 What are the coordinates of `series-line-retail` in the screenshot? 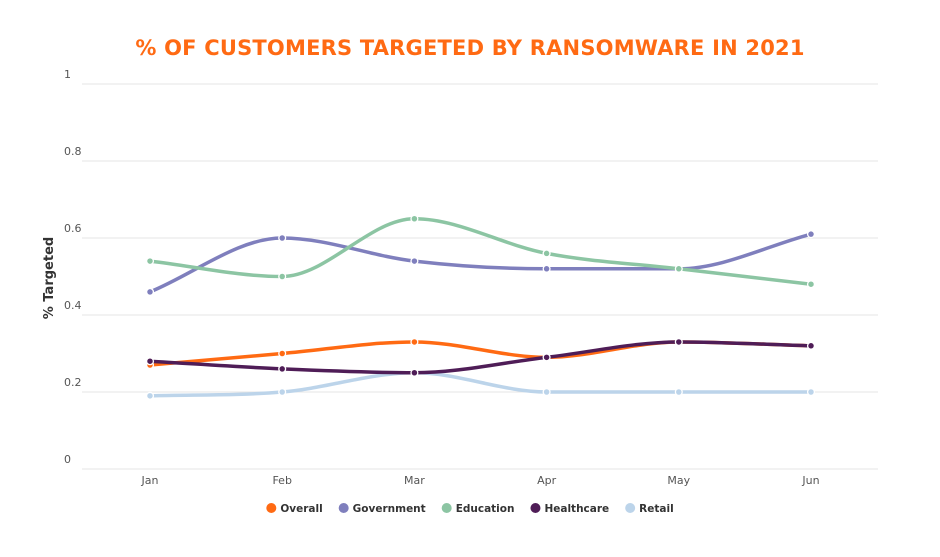 It's located at (480, 384).